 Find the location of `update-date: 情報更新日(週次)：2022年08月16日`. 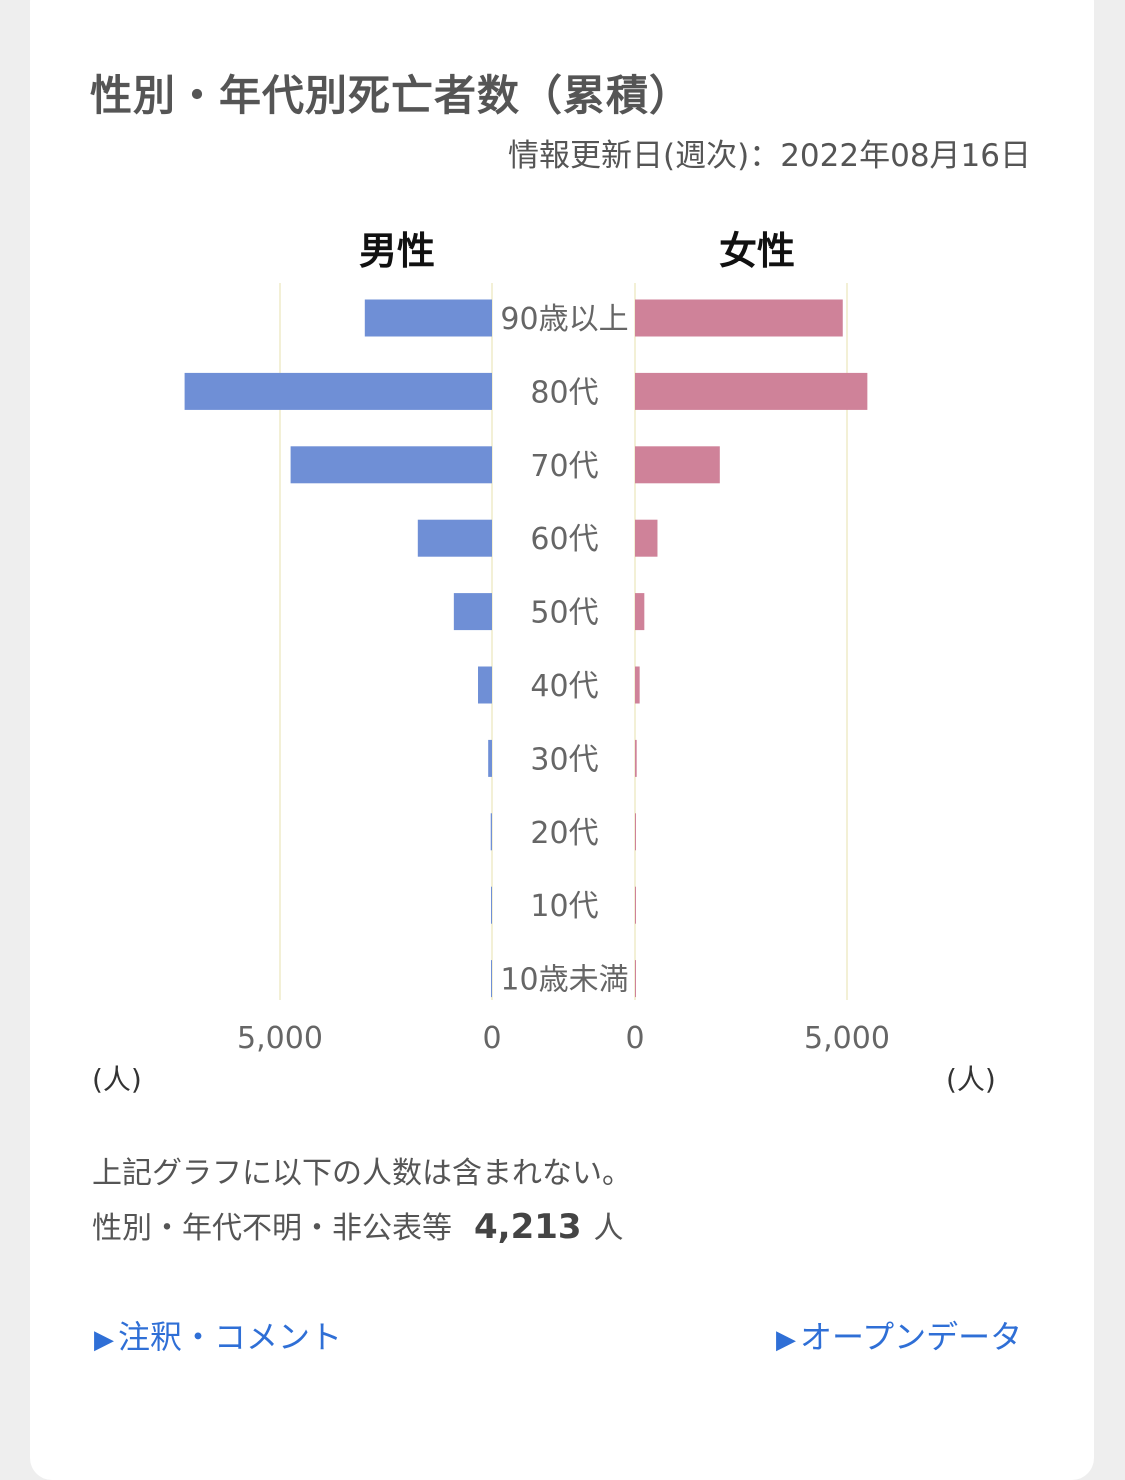

update-date: 情報更新日(週次)：2022年08月16日 is located at coordinates (769, 156).